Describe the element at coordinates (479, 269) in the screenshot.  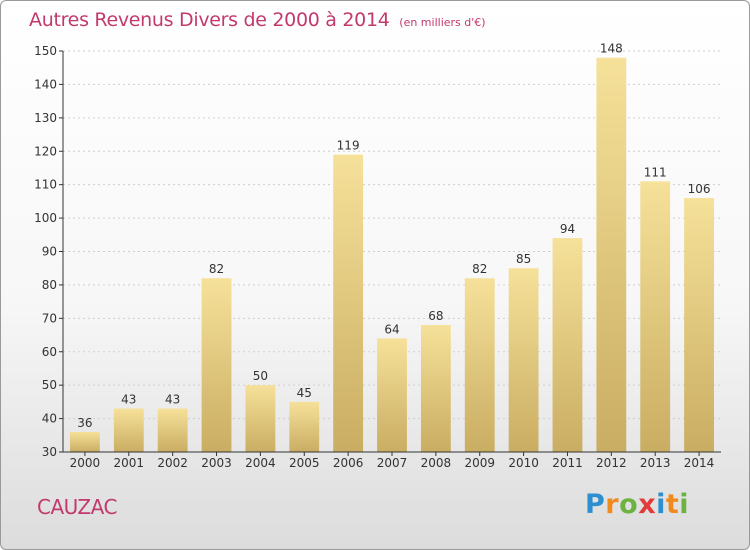
I see `data-label-2009: 82` at that location.